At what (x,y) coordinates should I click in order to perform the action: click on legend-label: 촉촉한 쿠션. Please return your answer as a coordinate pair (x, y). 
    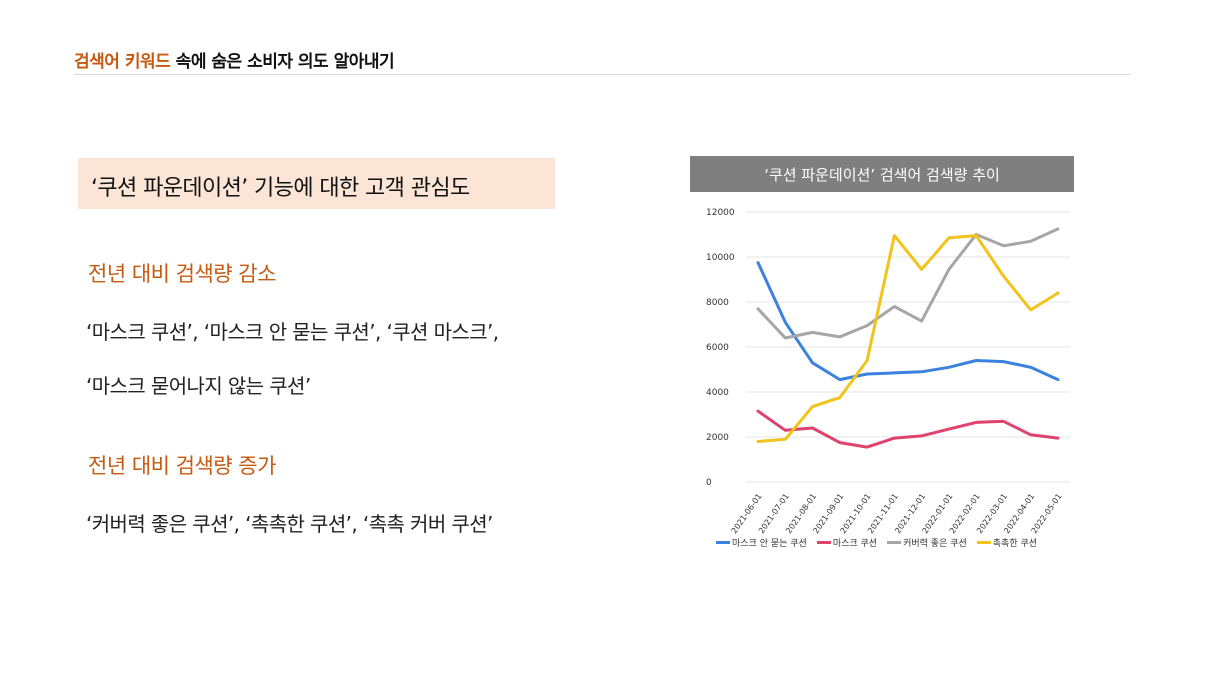
    Looking at the image, I should click on (1015, 544).